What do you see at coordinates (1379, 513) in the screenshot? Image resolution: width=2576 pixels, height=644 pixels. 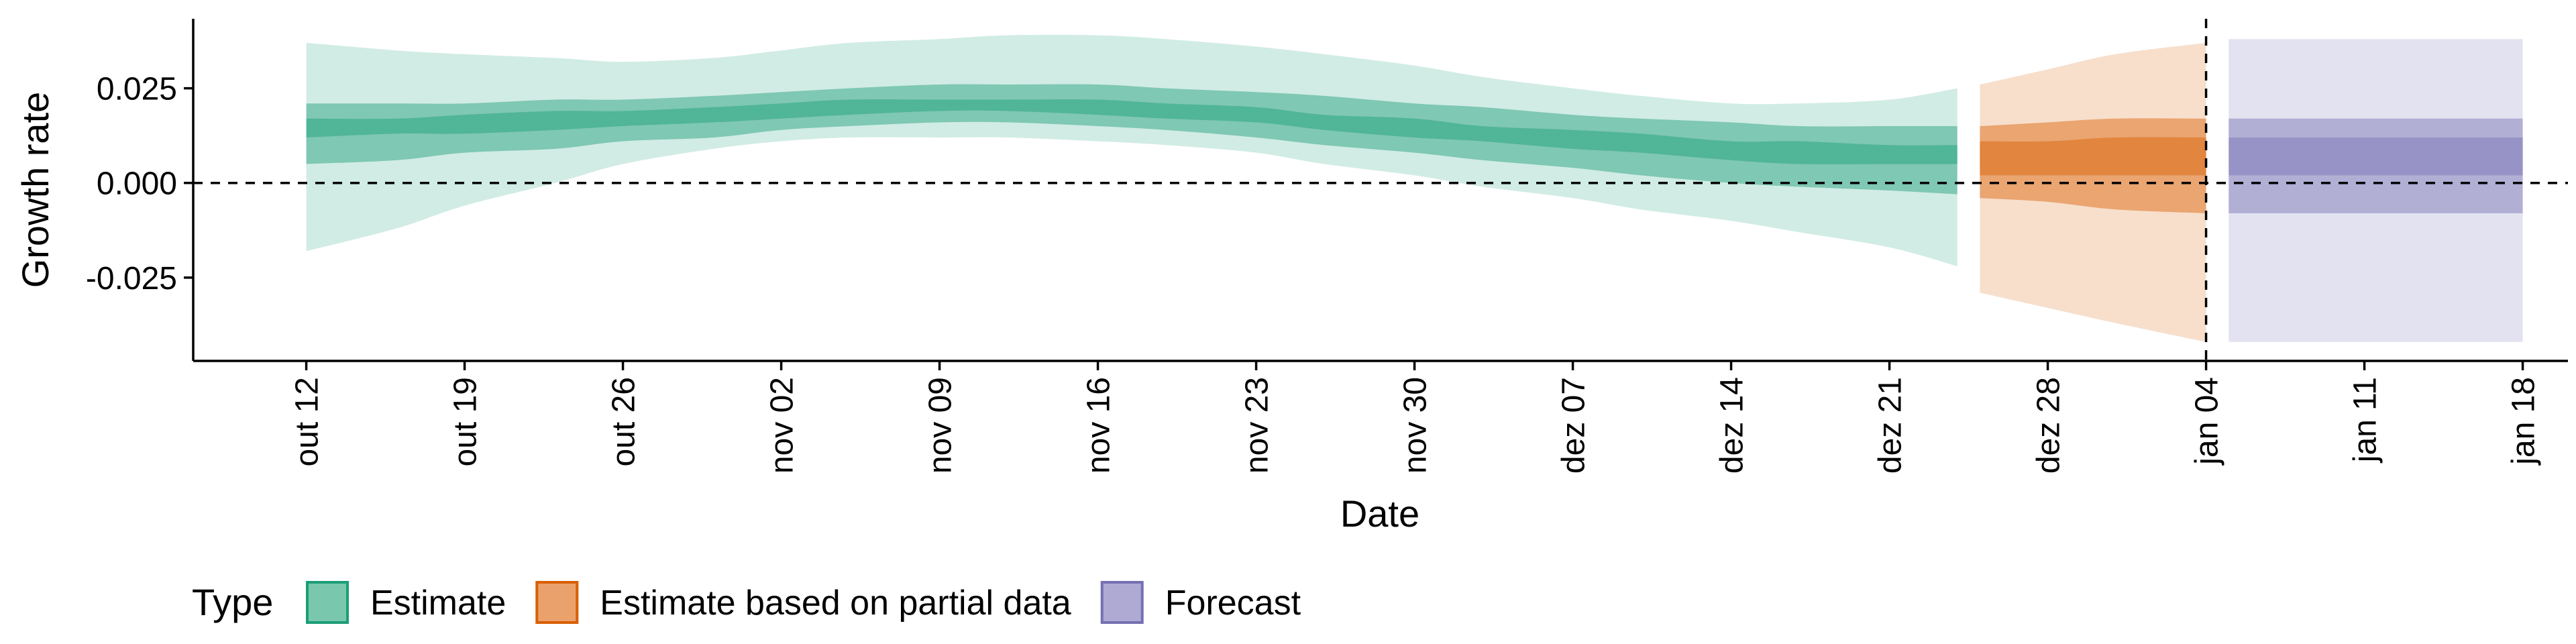 I see `x-axis-title: Date` at bounding box center [1379, 513].